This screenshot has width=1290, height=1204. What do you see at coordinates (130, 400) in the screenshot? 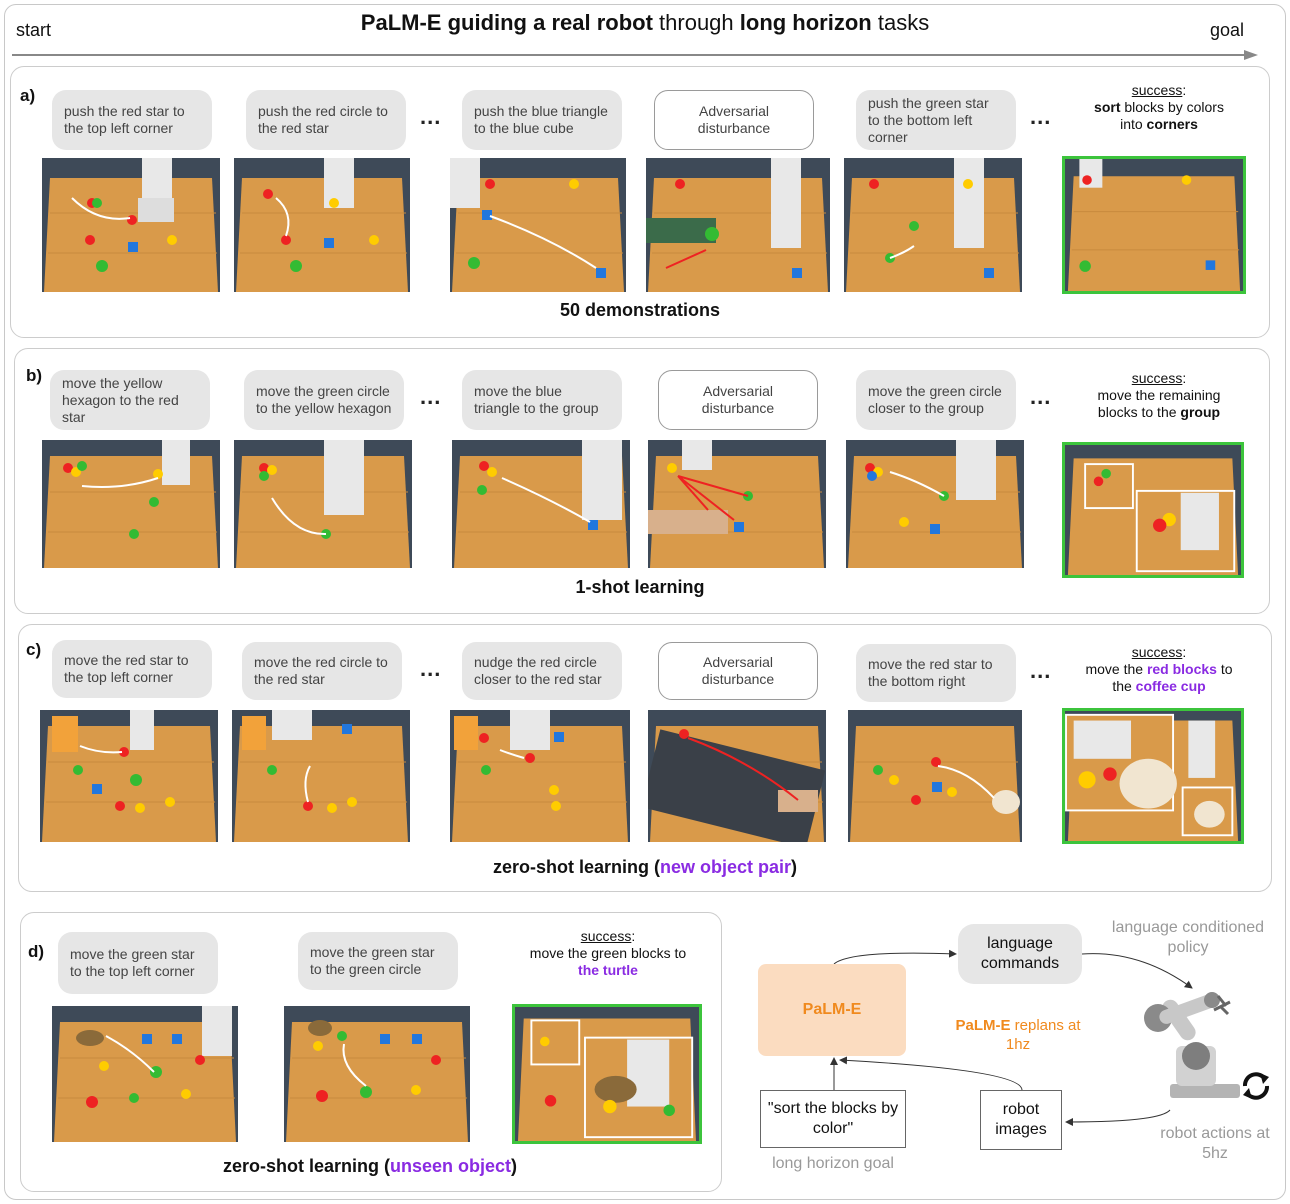
I see `instruction-bubble: move the yellow hexagon to the red star` at bounding box center [130, 400].